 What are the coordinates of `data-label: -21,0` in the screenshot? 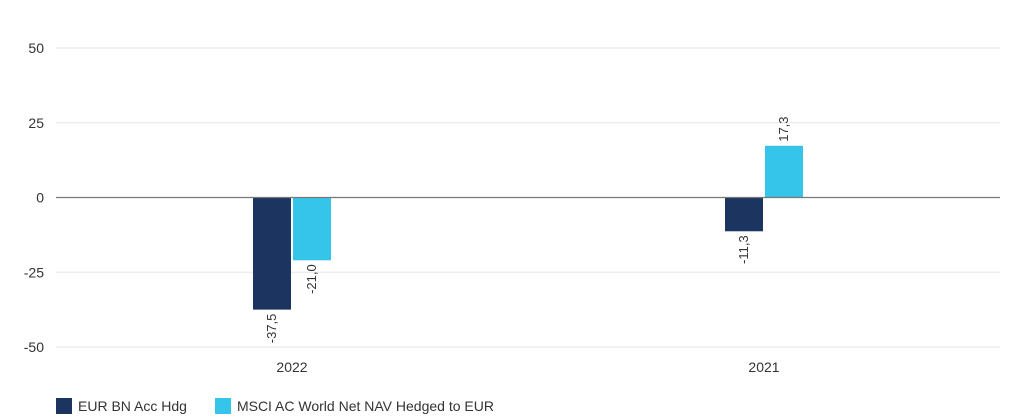 It's located at (311, 279).